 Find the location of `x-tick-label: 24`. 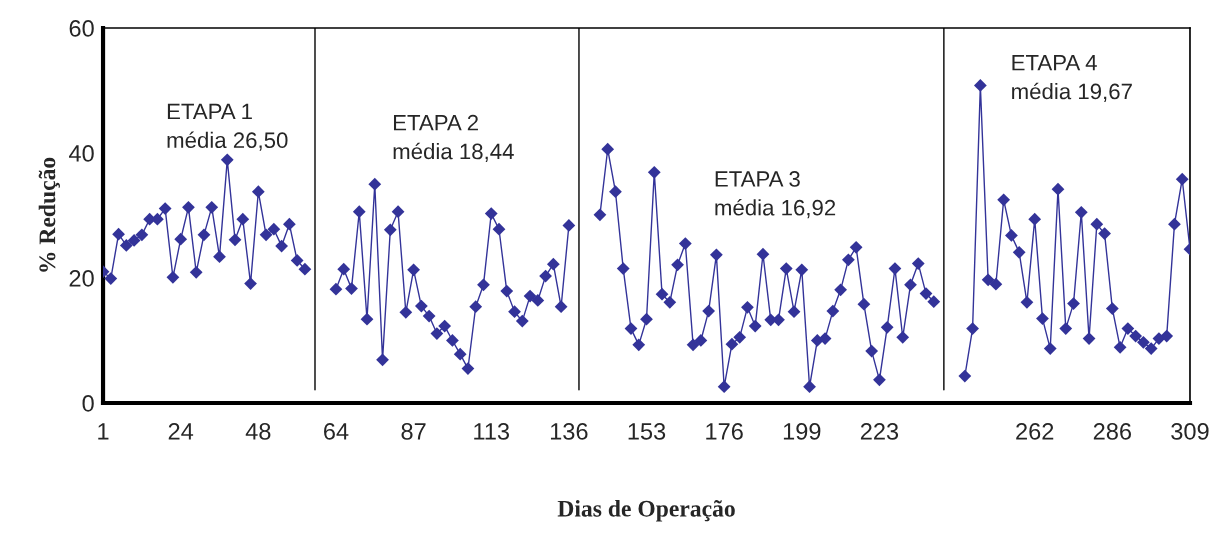

x-tick-label: 24 is located at coordinates (181, 431).